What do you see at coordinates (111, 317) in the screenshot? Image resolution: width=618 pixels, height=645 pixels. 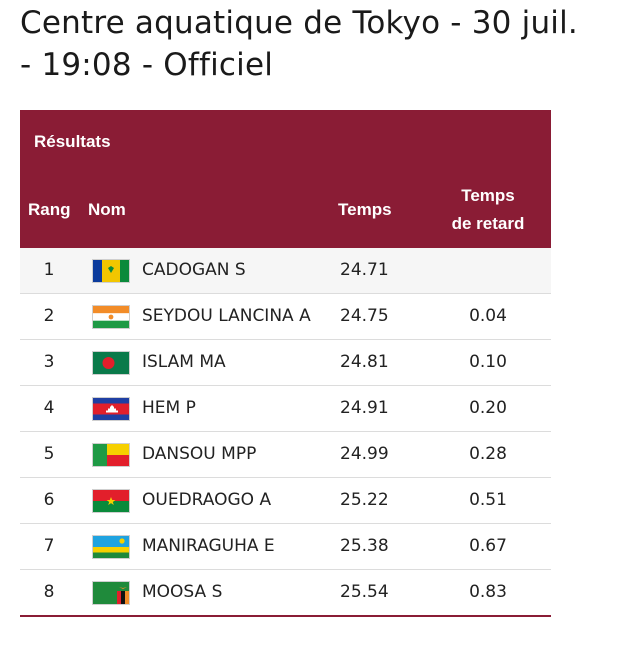 I see `niger-flag-icon` at bounding box center [111, 317].